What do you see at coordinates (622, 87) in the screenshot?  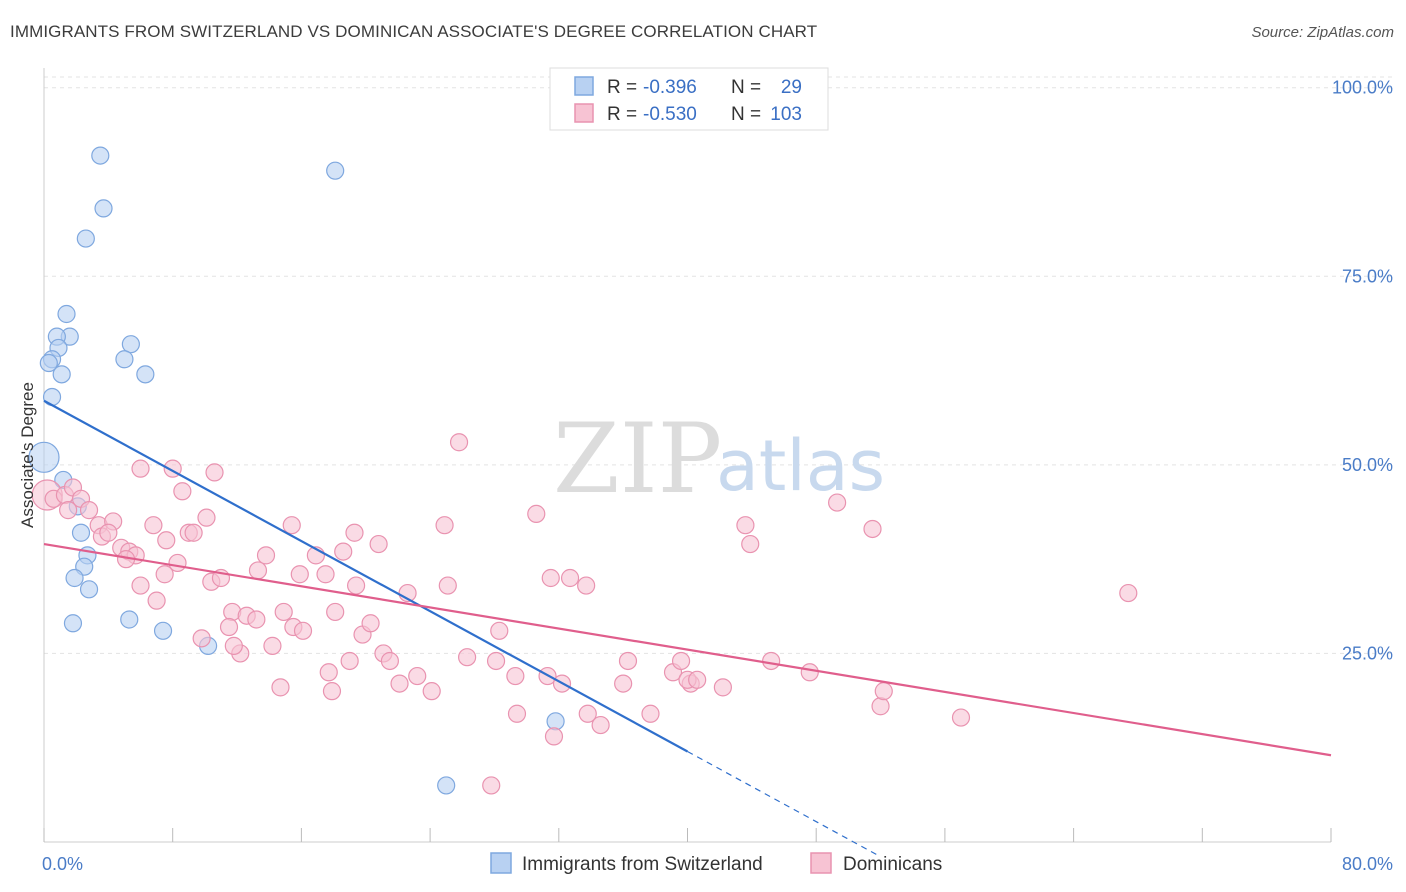 I see `legend-r-label-blue: R =` at bounding box center [622, 87].